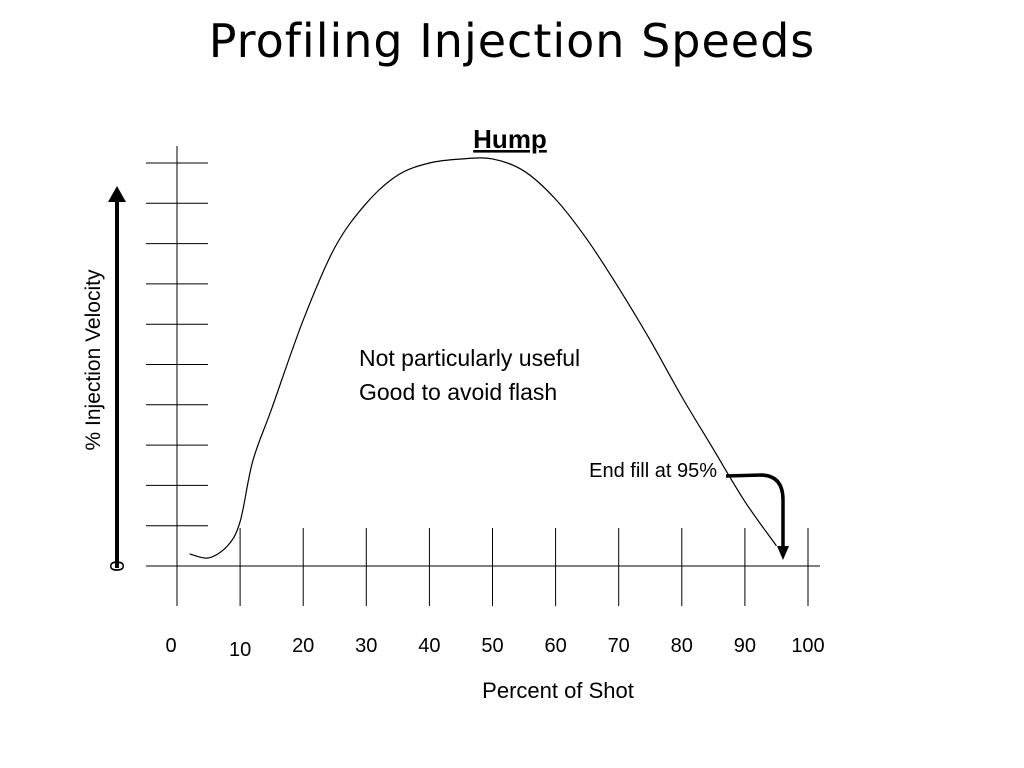 Image resolution: width=1024 pixels, height=768 pixels. Describe the element at coordinates (653, 471) in the screenshot. I see `annotation-end-fill: End fill at 95%` at that location.